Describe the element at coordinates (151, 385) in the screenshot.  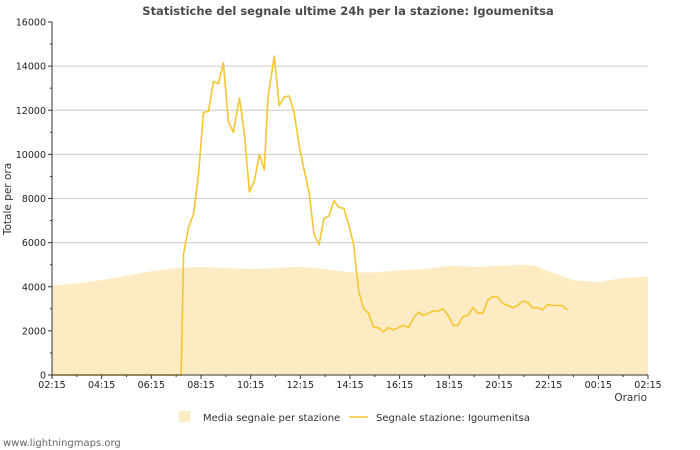
I see `x-tick-label: 06:15` at that location.